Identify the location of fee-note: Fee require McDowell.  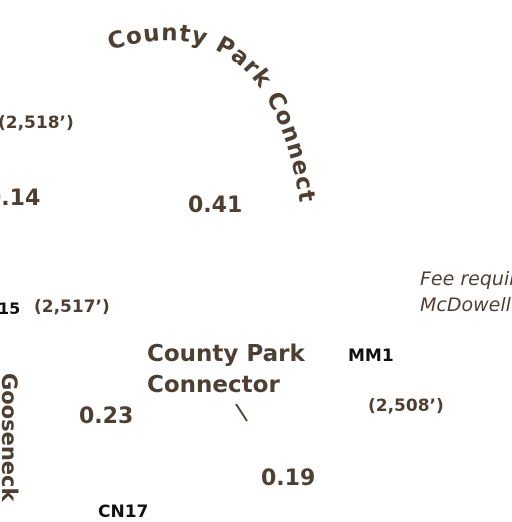
(466, 292).